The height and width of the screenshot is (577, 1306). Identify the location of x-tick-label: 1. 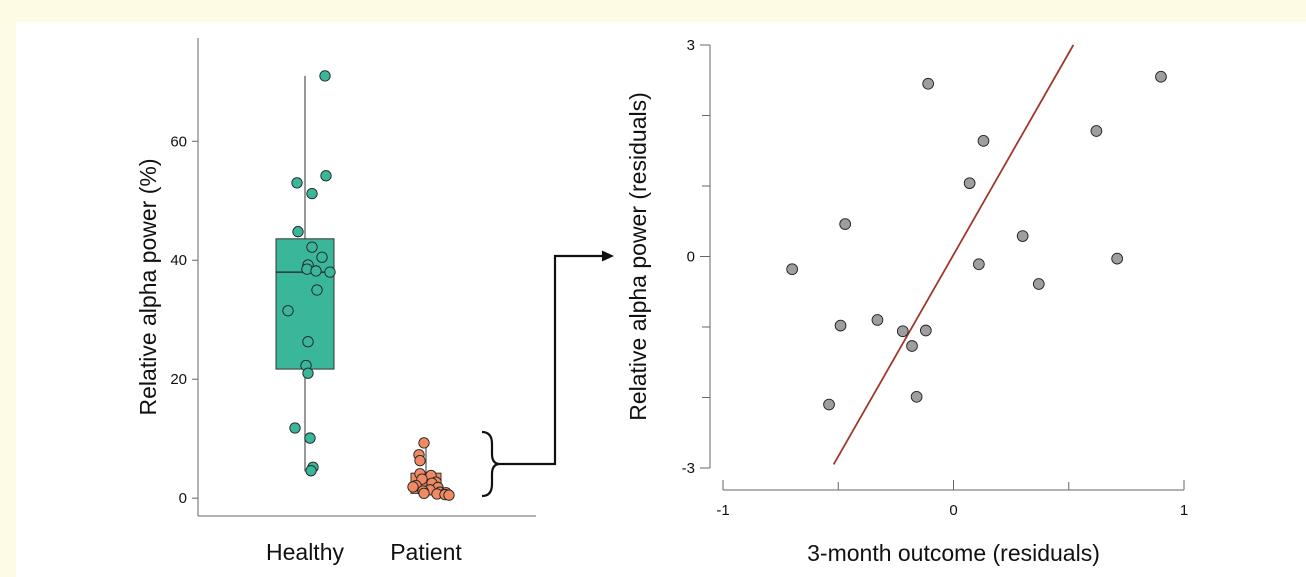
(1184, 510).